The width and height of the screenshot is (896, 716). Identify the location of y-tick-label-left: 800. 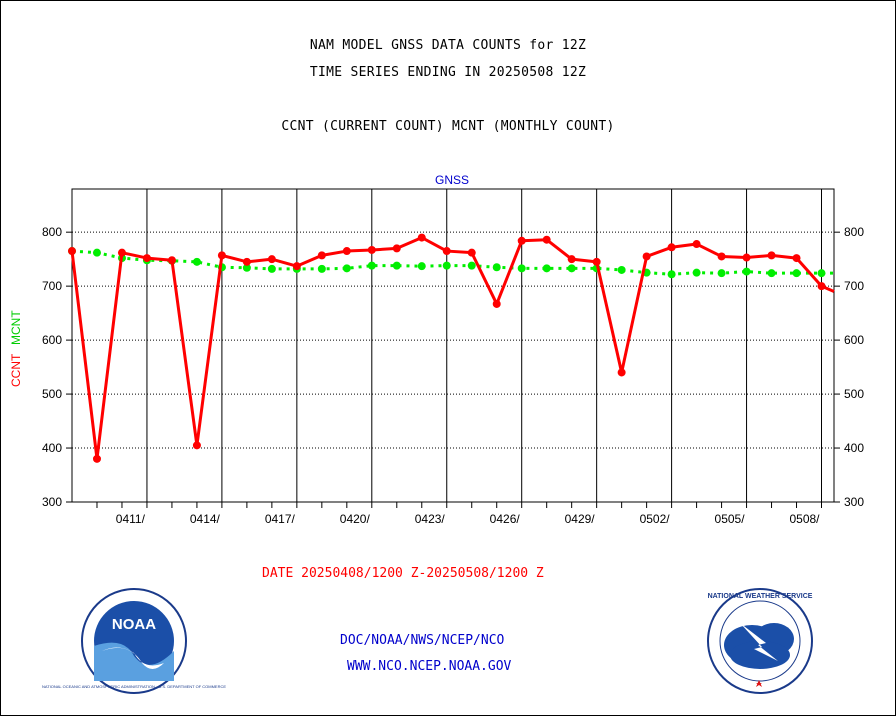
(52, 232).